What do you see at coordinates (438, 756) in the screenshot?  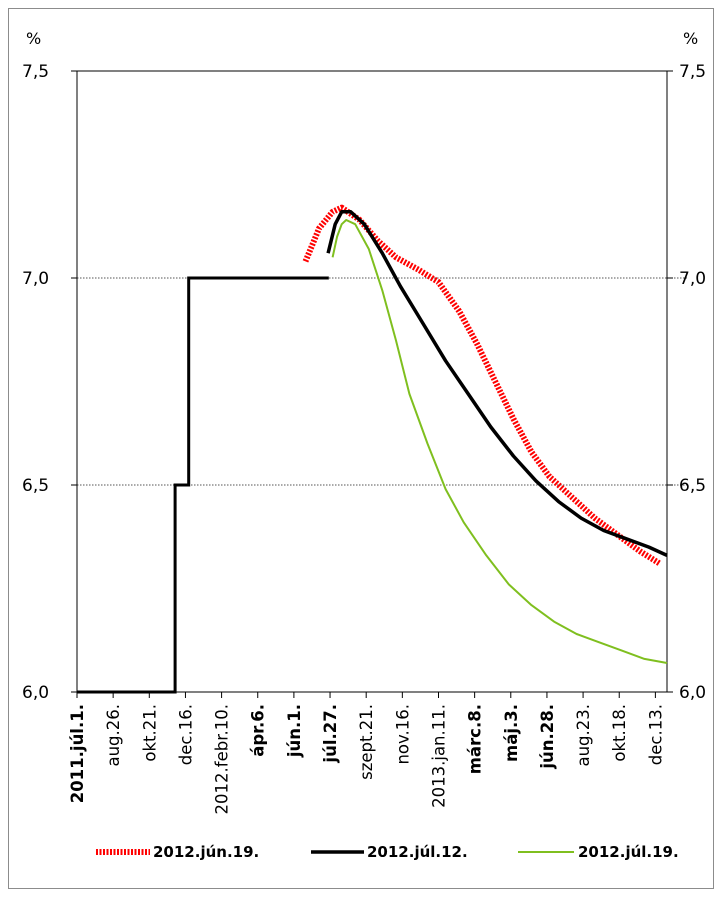 I see `x-tick-label: 2013.jan.11.` at bounding box center [438, 756].